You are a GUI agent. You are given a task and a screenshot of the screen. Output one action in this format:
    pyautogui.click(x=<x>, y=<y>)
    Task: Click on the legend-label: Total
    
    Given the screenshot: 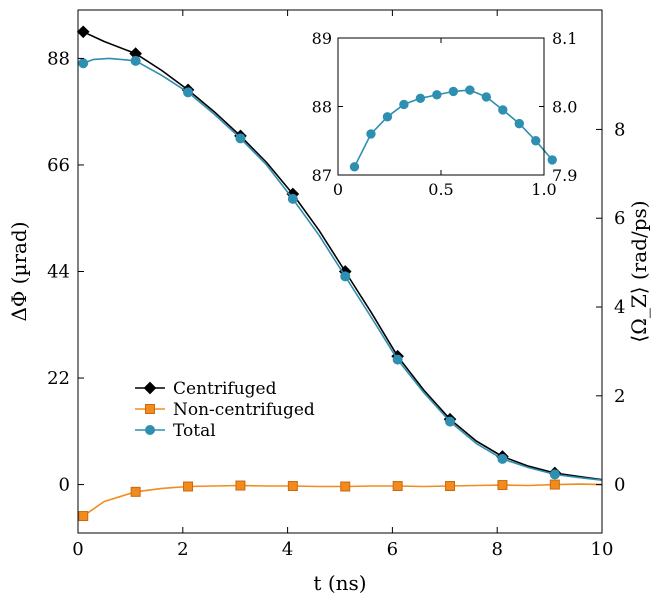 What is the action you would take?
    pyautogui.click(x=194, y=431)
    